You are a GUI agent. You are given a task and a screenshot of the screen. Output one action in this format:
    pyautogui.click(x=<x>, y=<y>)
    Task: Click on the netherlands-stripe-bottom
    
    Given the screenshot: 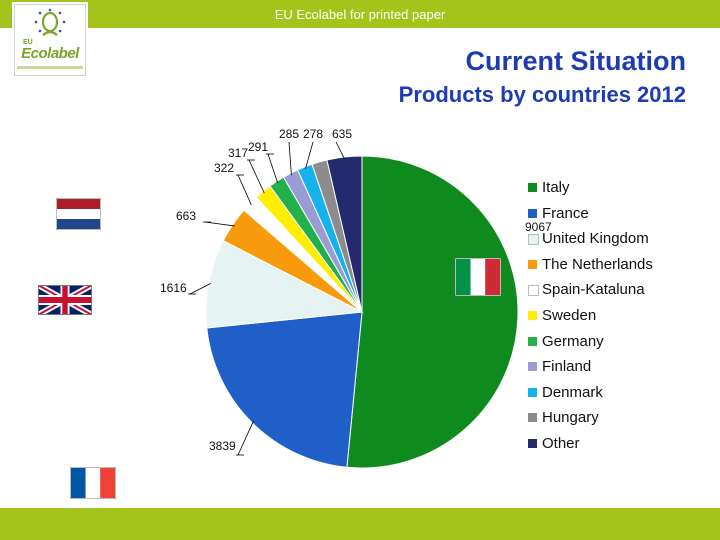 What is the action you would take?
    pyautogui.click(x=78, y=224)
    